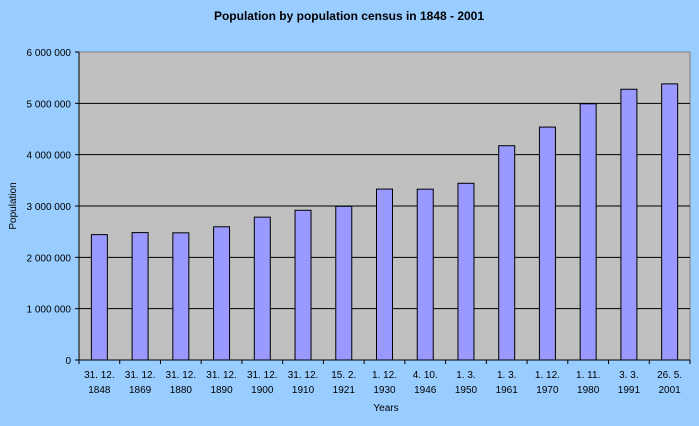 The width and height of the screenshot is (699, 426). Describe the element at coordinates (13, 205) in the screenshot. I see `y-axis-label: Population` at that location.